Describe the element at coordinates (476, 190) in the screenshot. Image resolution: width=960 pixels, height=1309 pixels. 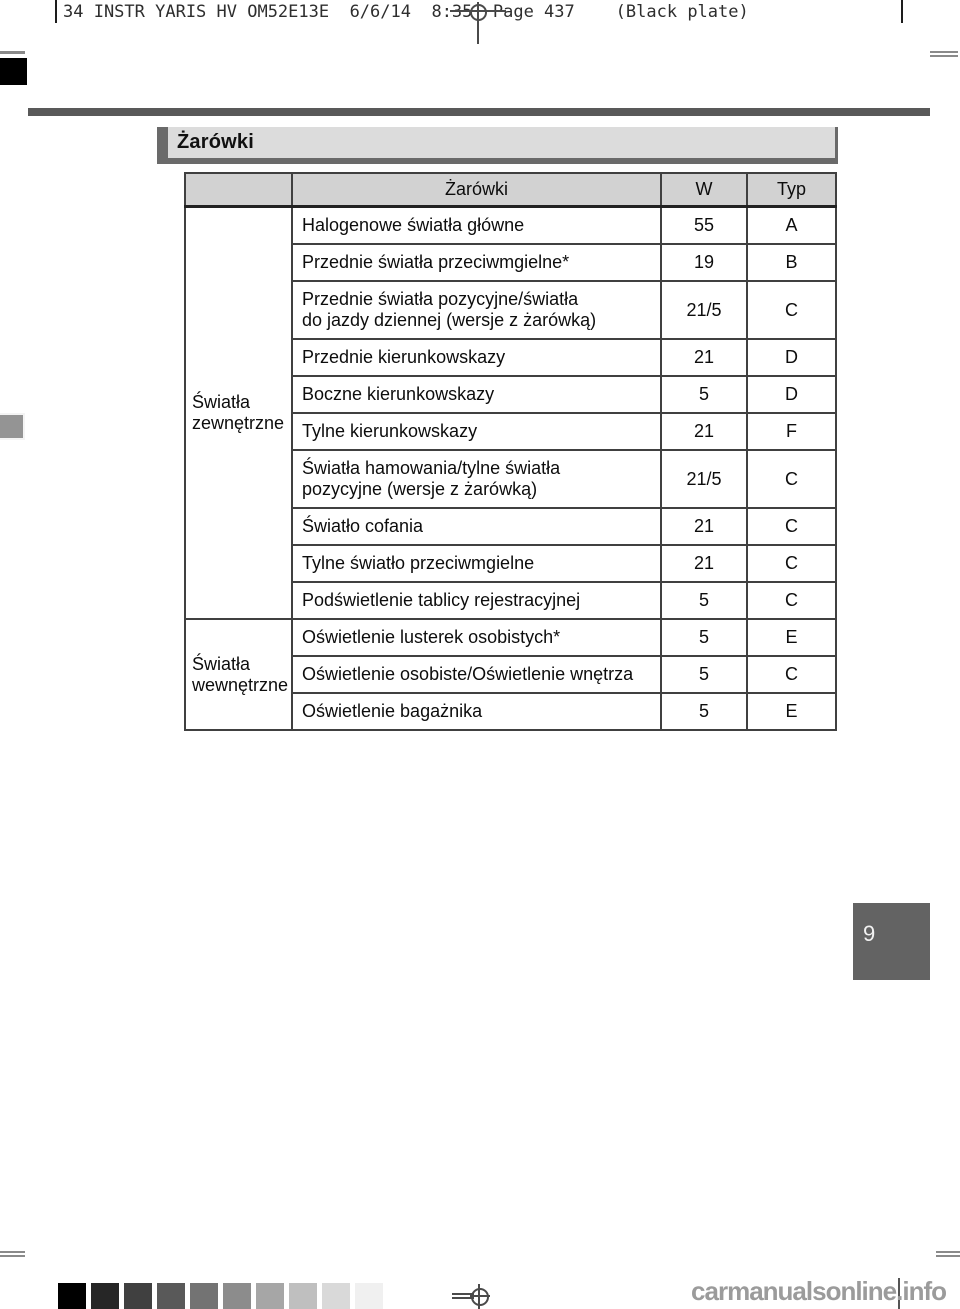
I see `header-bulbs-cell: Żarówki` at that location.